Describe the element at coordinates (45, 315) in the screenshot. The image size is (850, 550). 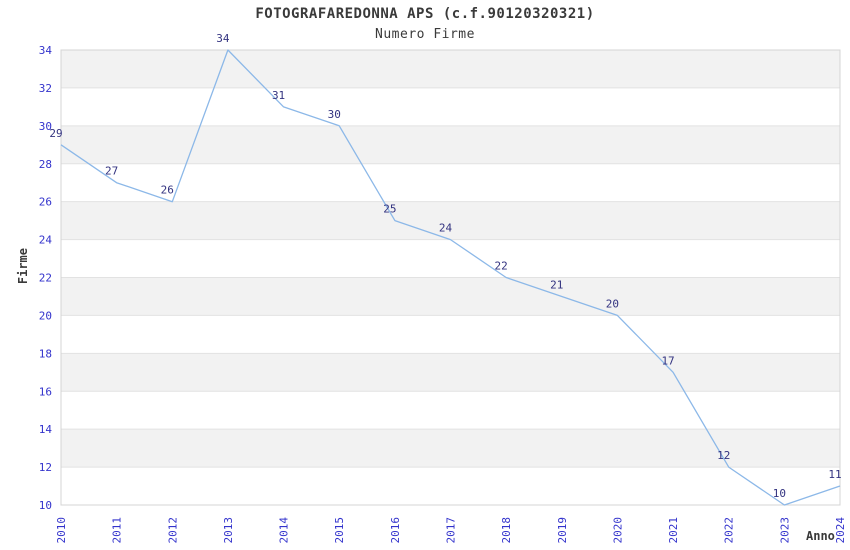
I see `y-tick-label: 20` at that location.